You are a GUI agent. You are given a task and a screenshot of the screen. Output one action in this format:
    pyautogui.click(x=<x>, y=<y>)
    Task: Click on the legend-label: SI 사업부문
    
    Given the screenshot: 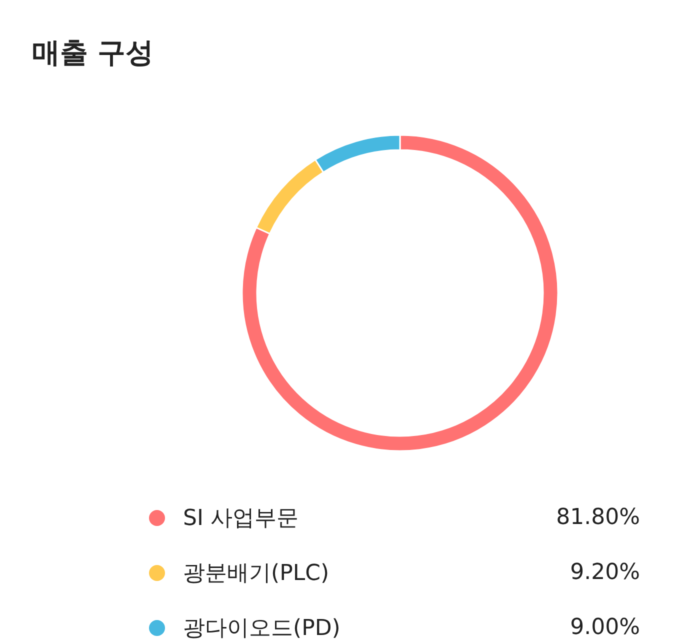 What is the action you would take?
    pyautogui.click(x=241, y=518)
    